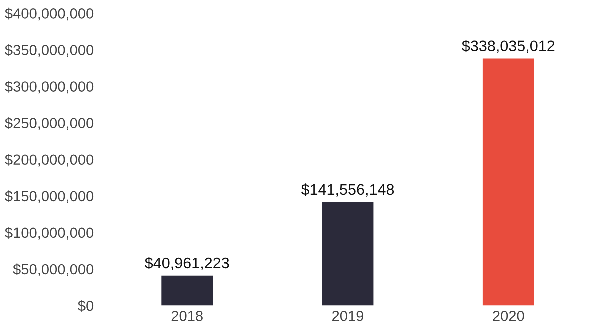 The height and width of the screenshot is (336, 600). I want to click on y-tick-label: $350,000,000, so click(49, 51).